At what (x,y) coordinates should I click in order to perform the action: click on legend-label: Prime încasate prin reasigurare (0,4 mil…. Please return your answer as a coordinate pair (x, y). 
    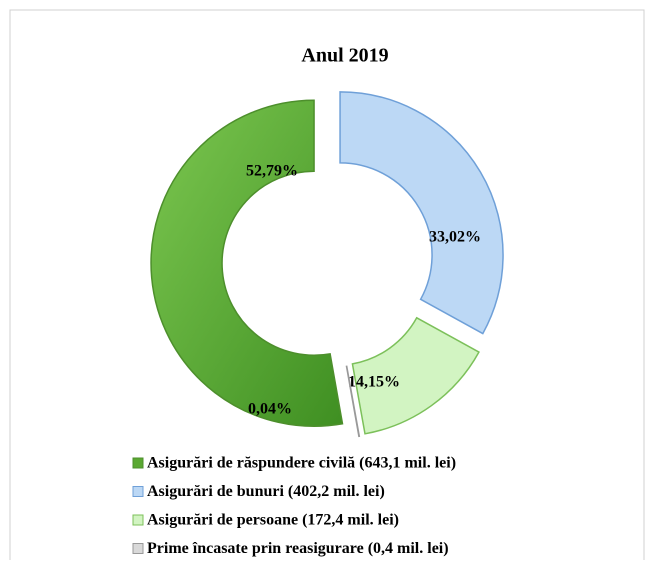
    Looking at the image, I should click on (298, 548).